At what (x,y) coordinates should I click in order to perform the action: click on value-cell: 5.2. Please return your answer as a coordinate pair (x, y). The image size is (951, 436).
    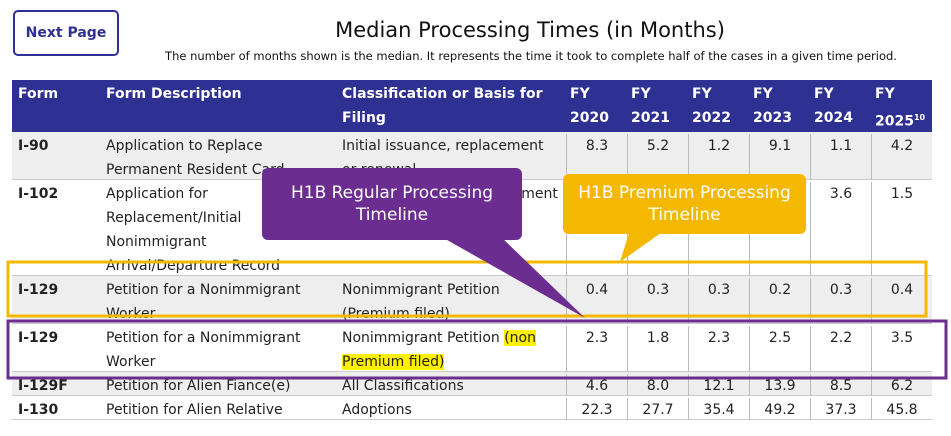
    Looking at the image, I should click on (657, 157).